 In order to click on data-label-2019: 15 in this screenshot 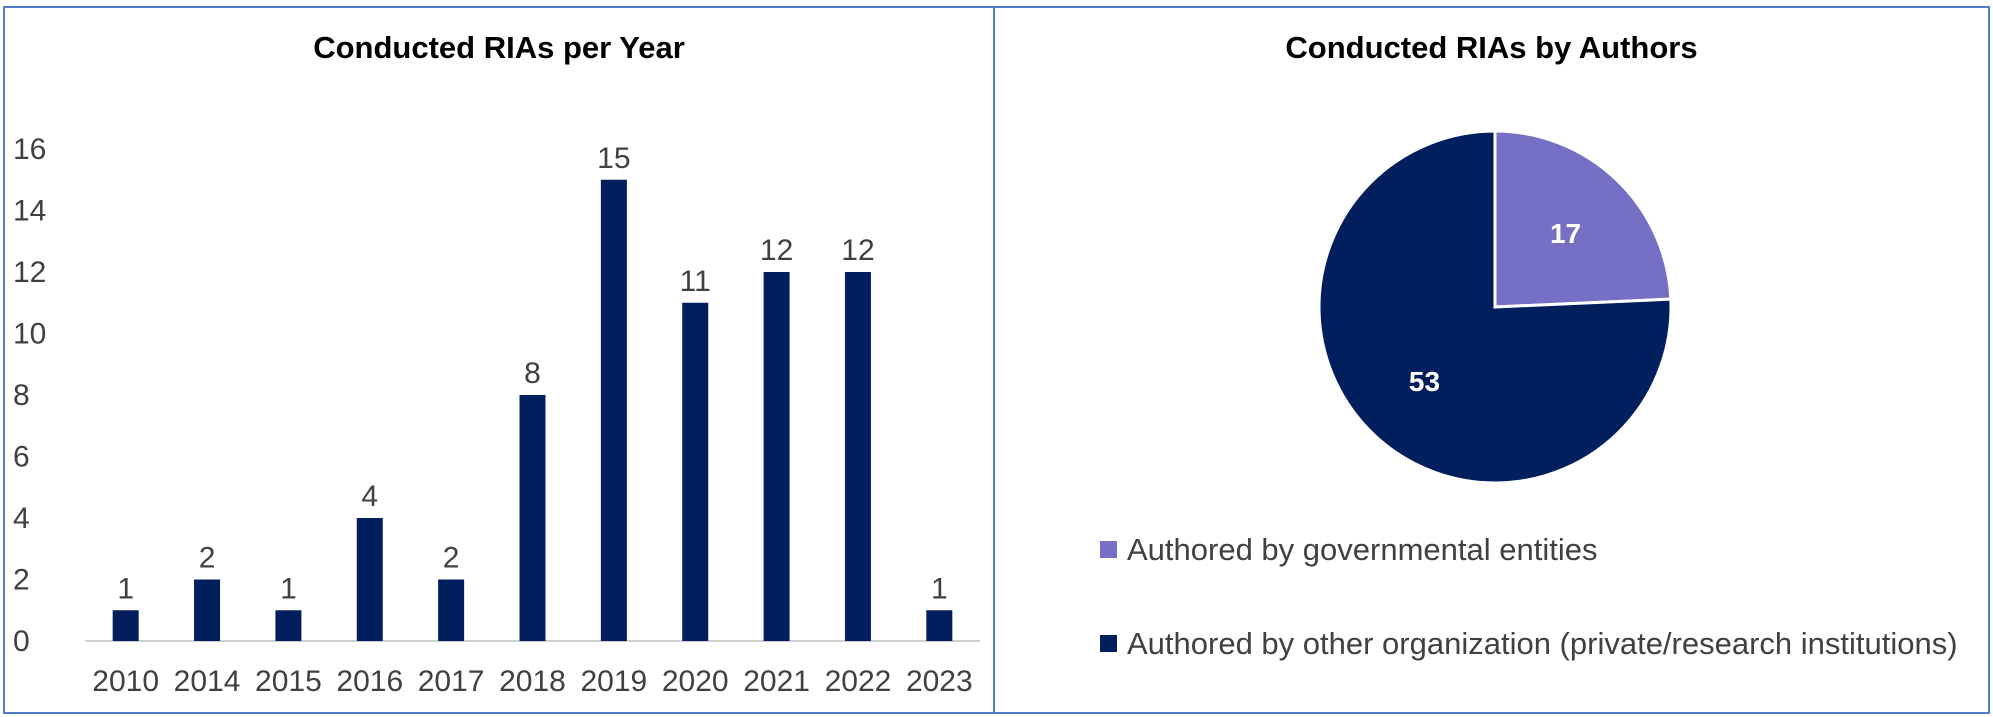, I will do `click(613, 158)`.